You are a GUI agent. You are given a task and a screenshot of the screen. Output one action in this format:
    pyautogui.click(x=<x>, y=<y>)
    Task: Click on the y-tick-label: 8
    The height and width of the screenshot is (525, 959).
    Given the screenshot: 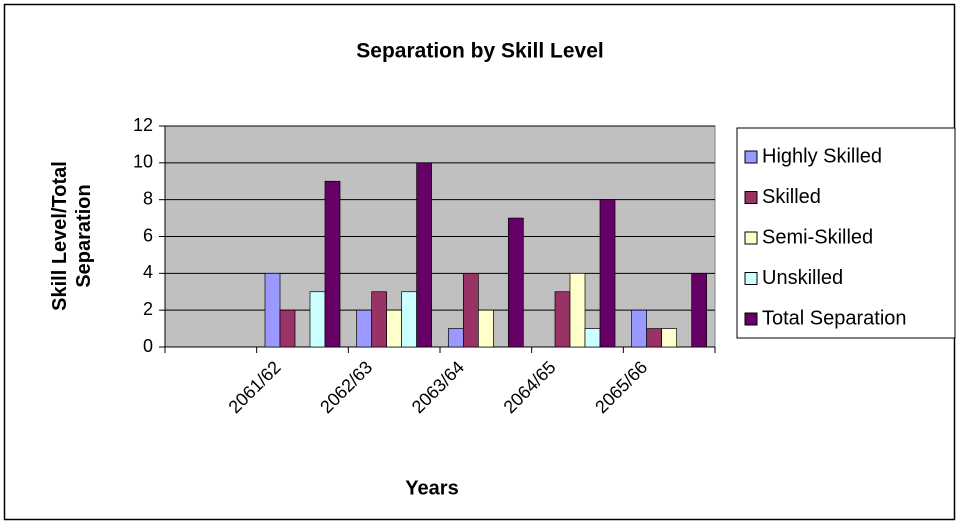 What is the action you would take?
    pyautogui.click(x=148, y=198)
    